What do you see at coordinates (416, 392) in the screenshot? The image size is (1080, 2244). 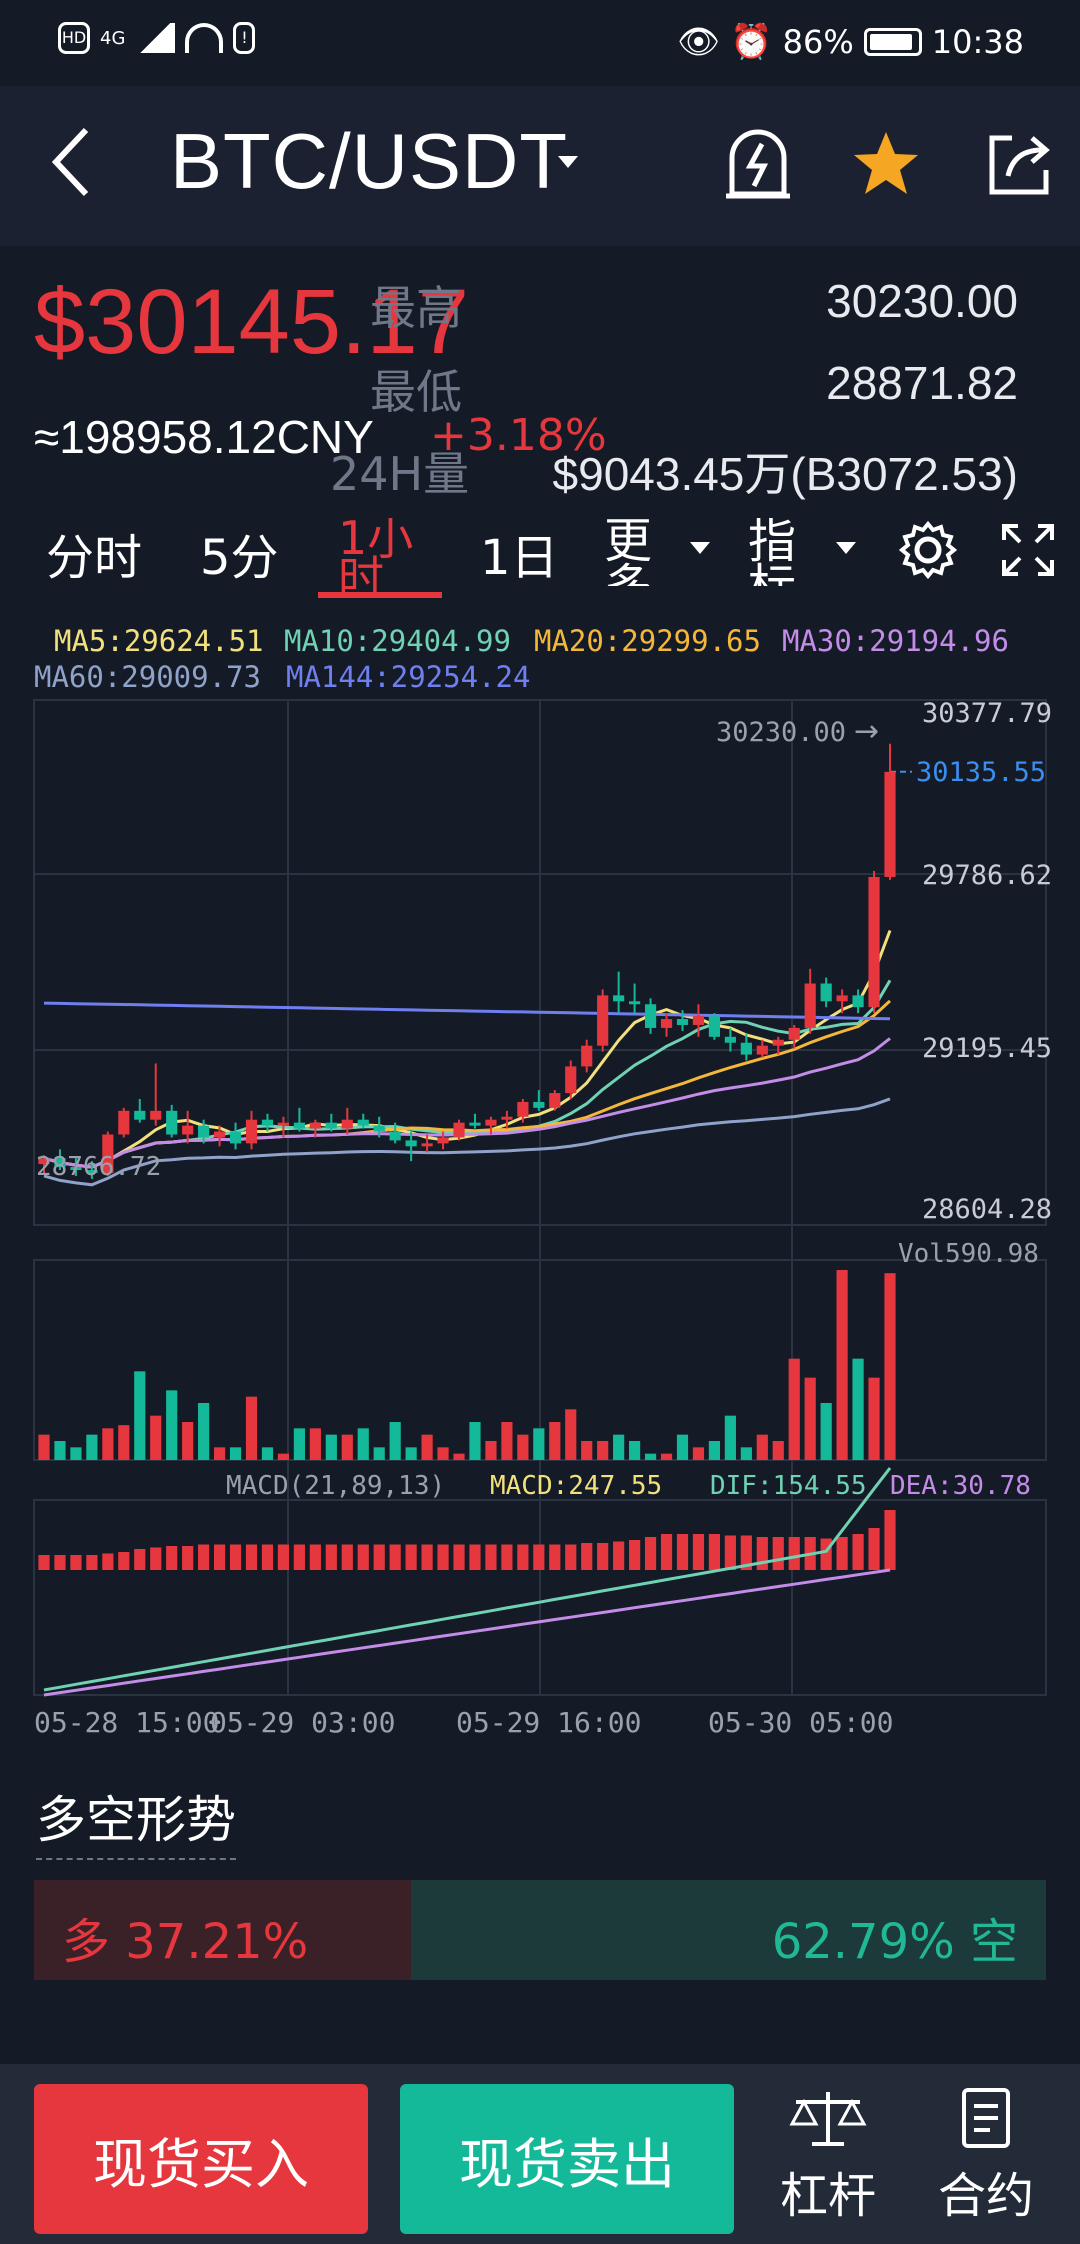 I see `low-label: 最低` at bounding box center [416, 392].